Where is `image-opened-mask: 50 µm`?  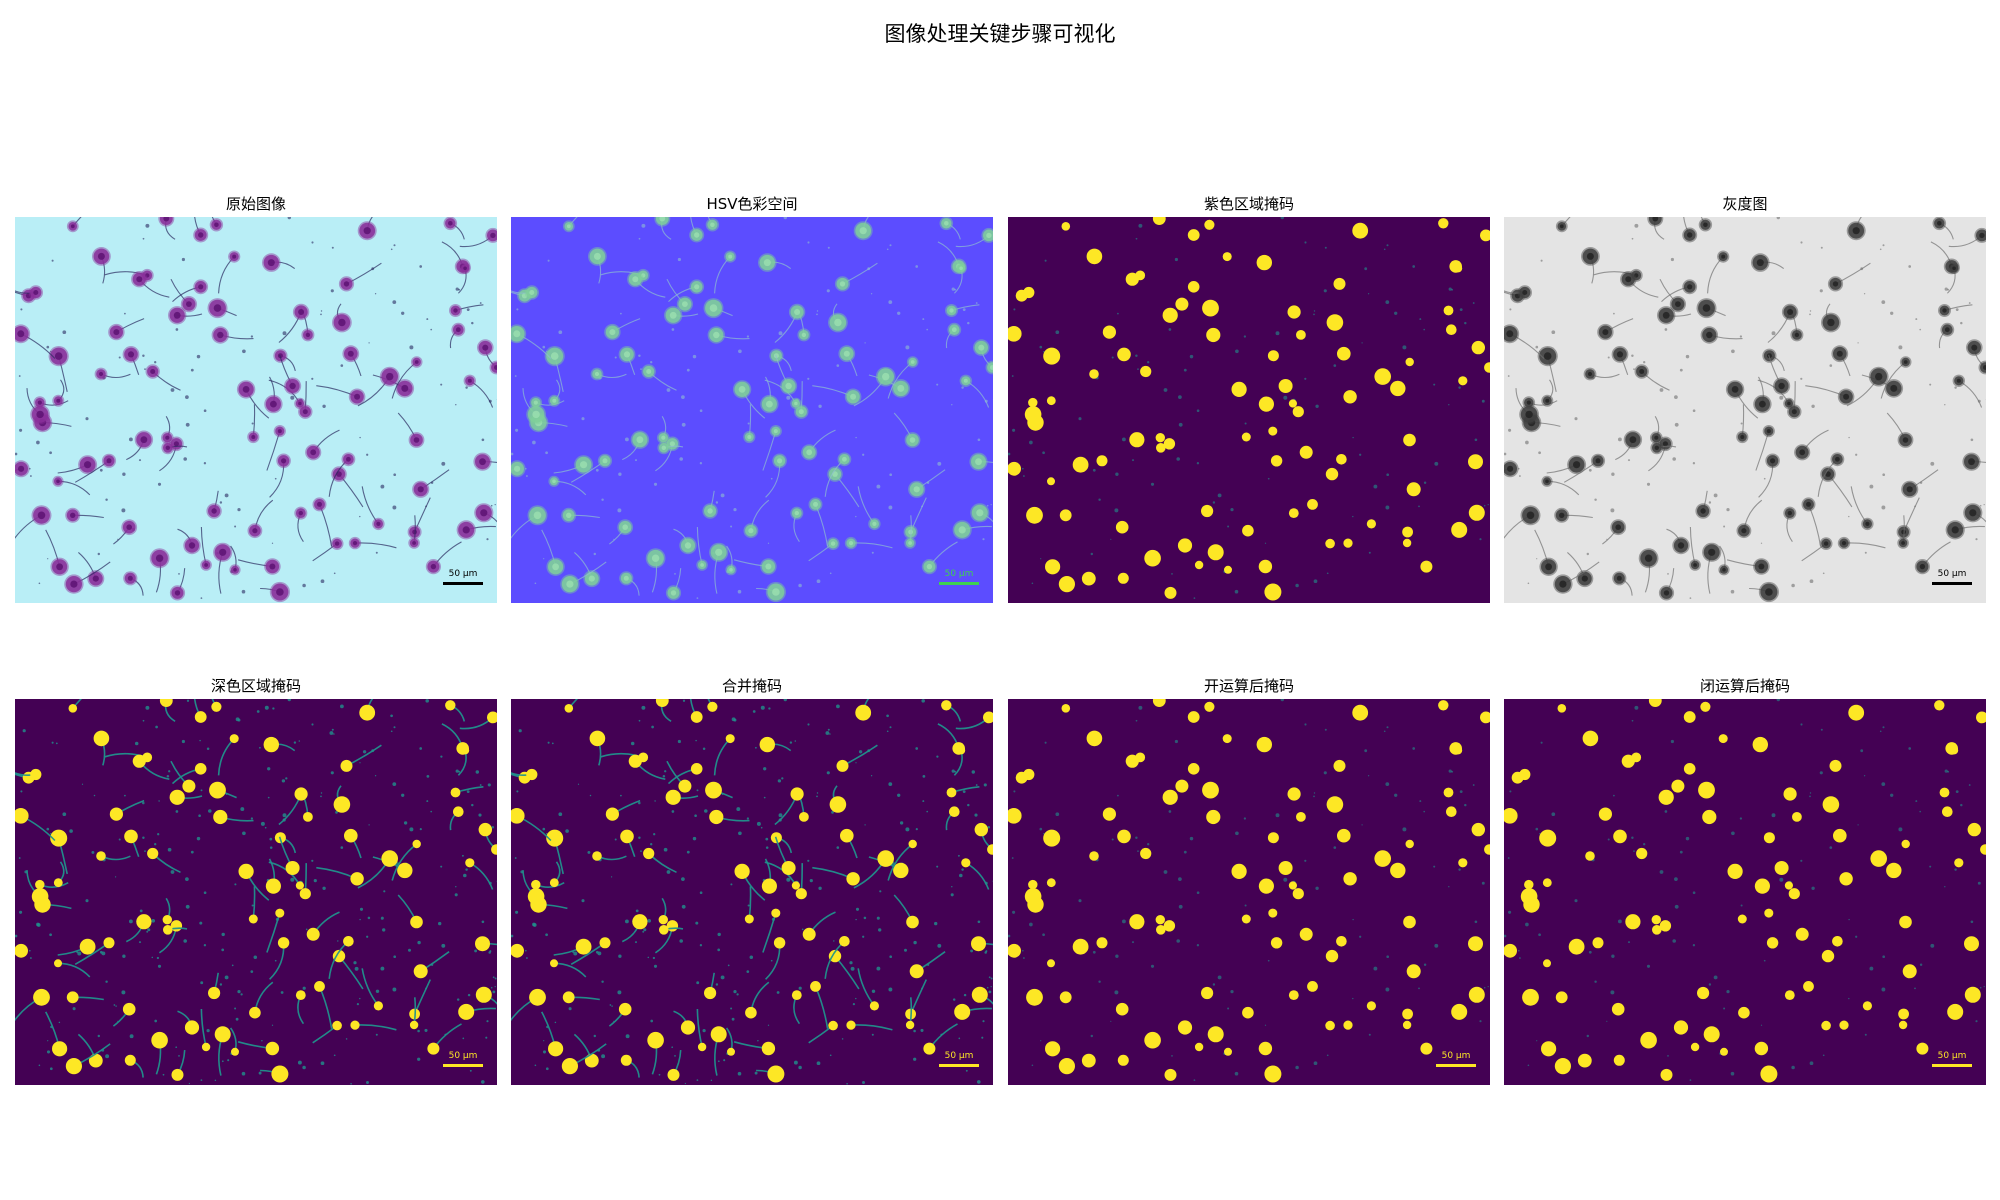 image-opened-mask: 50 µm is located at coordinates (1249, 892).